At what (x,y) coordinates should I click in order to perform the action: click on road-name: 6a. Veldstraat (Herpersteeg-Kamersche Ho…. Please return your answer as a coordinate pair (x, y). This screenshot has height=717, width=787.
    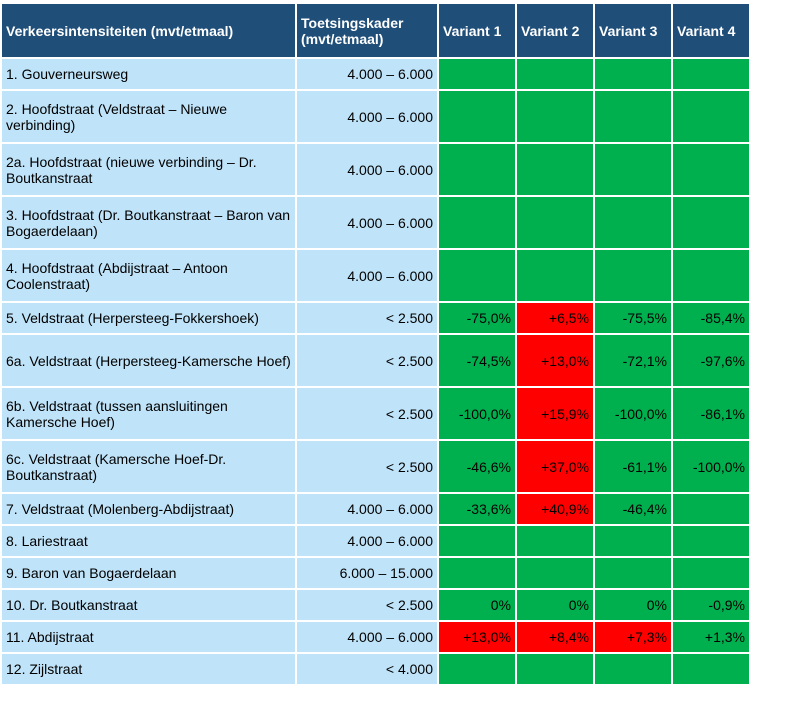
    Looking at the image, I should click on (148, 360).